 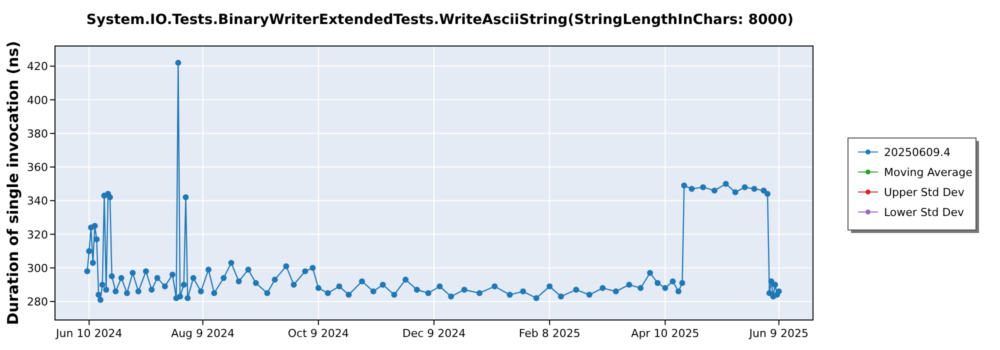 I want to click on x-tick-label: Jun 10 2024, so click(x=88, y=333).